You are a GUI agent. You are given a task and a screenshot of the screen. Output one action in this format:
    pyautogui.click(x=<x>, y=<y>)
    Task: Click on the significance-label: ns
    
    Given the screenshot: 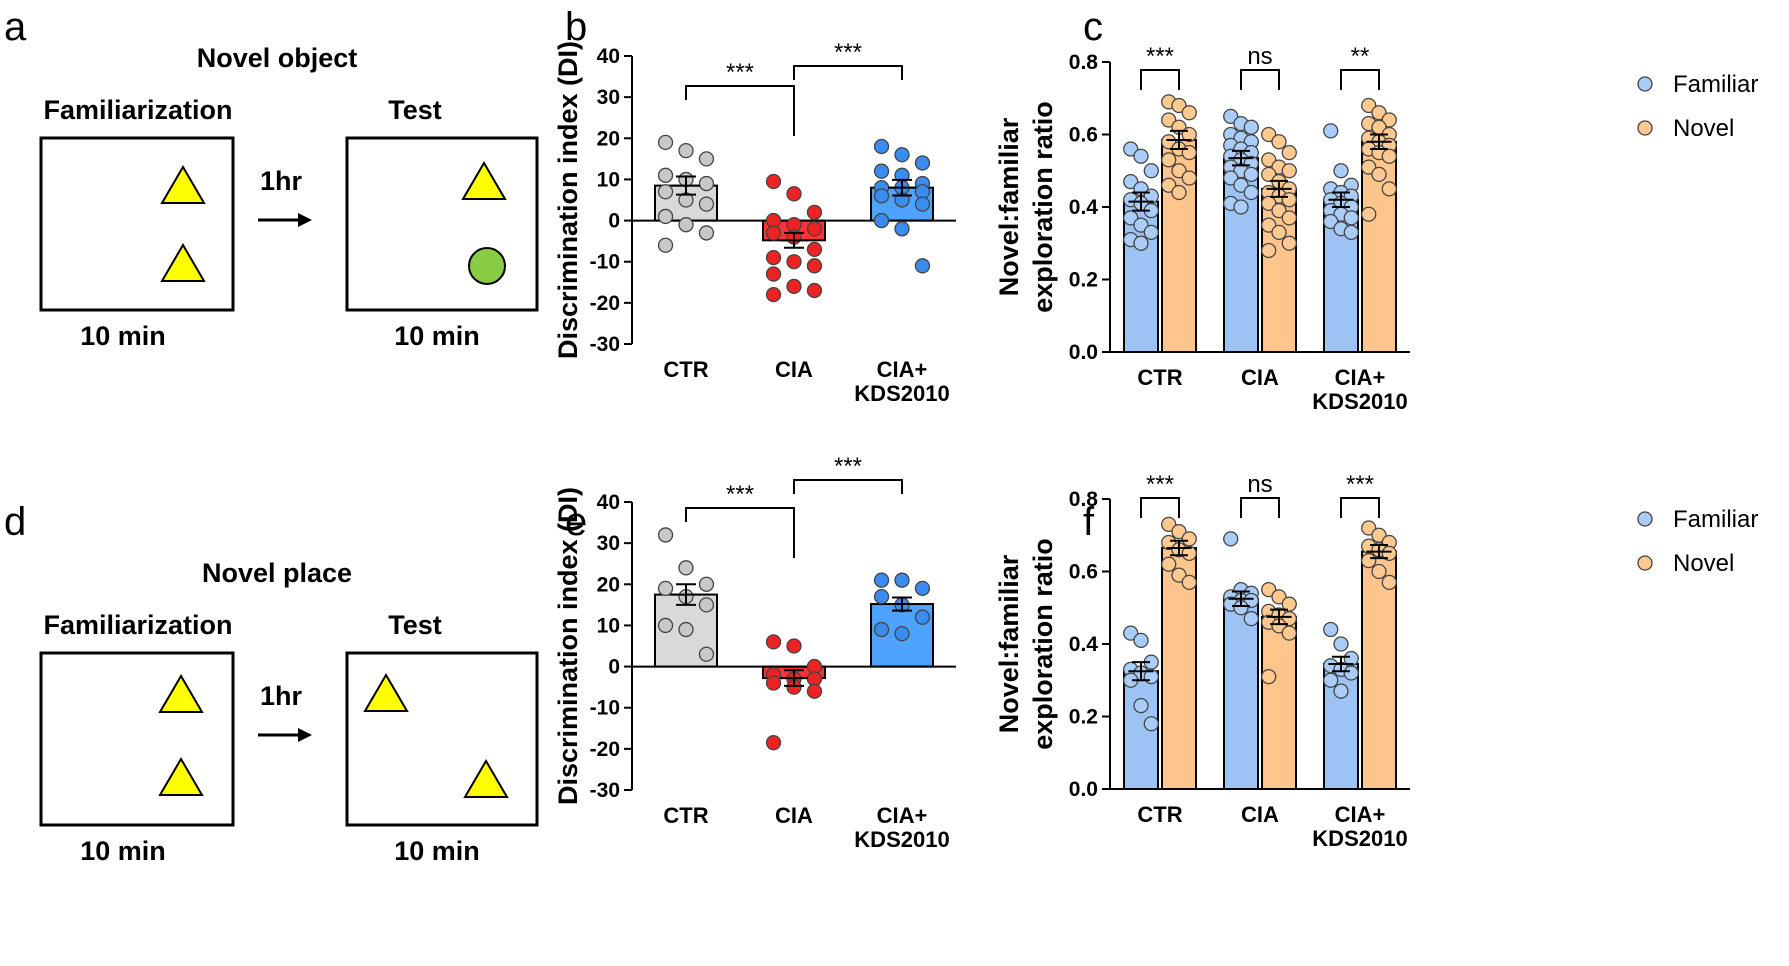 What is the action you would take?
    pyautogui.click(x=1259, y=56)
    